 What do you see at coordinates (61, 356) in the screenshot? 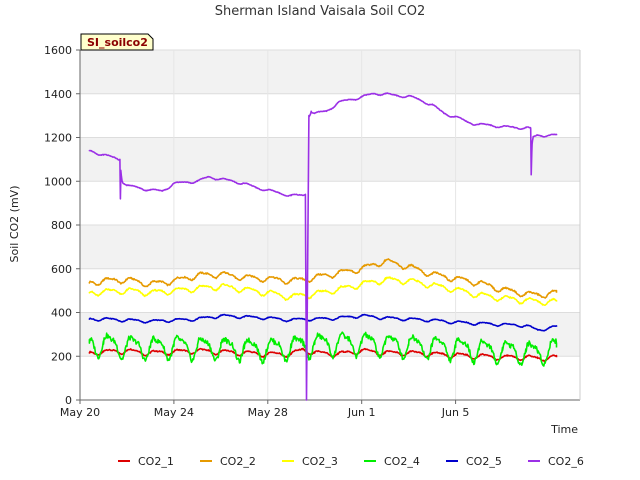
I see `y-tick-label: 200` at bounding box center [61, 356].